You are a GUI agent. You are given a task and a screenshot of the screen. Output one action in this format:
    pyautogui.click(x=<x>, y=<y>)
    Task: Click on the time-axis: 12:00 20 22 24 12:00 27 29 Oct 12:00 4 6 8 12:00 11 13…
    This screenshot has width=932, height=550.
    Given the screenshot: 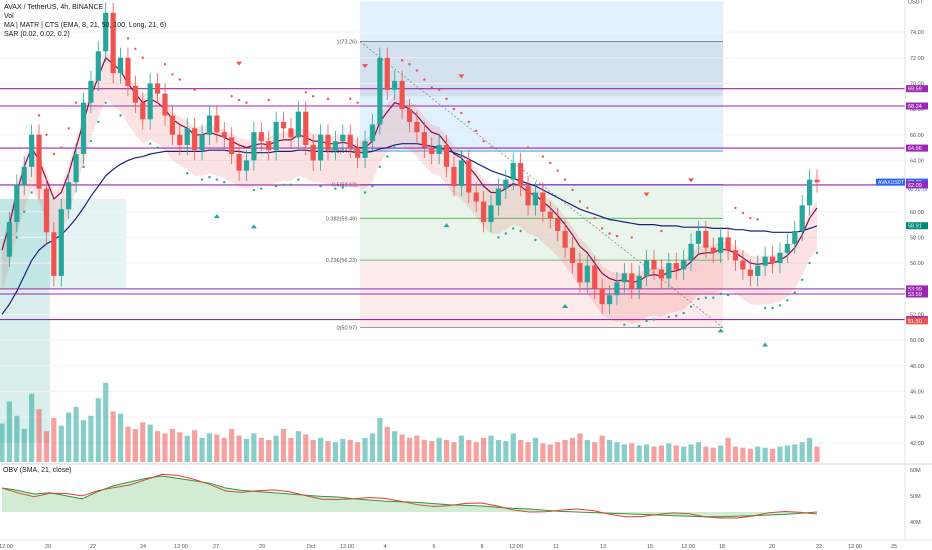 What is the action you would take?
    pyautogui.click(x=466, y=544)
    